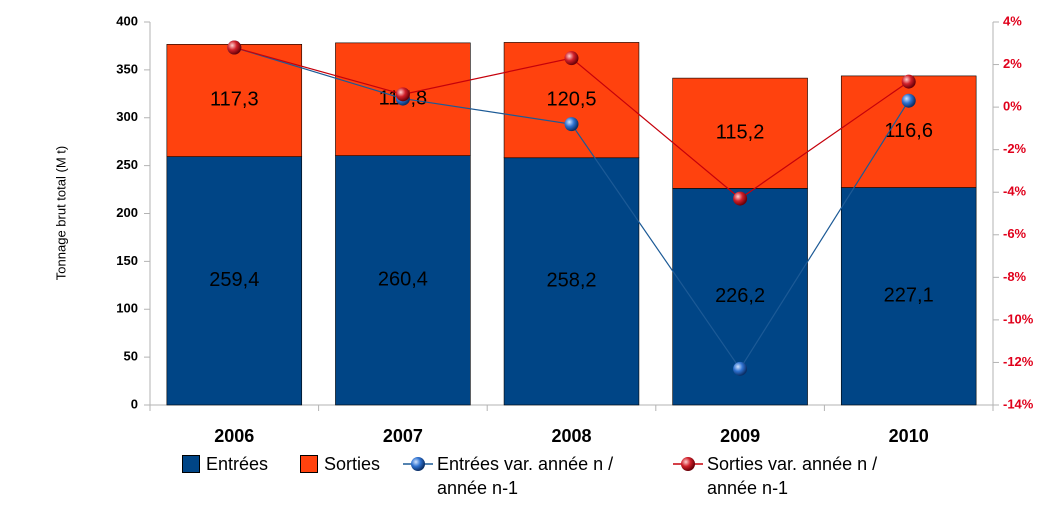  Describe the element at coordinates (403, 436) in the screenshot. I see `x-tick-label: 2007` at that location.